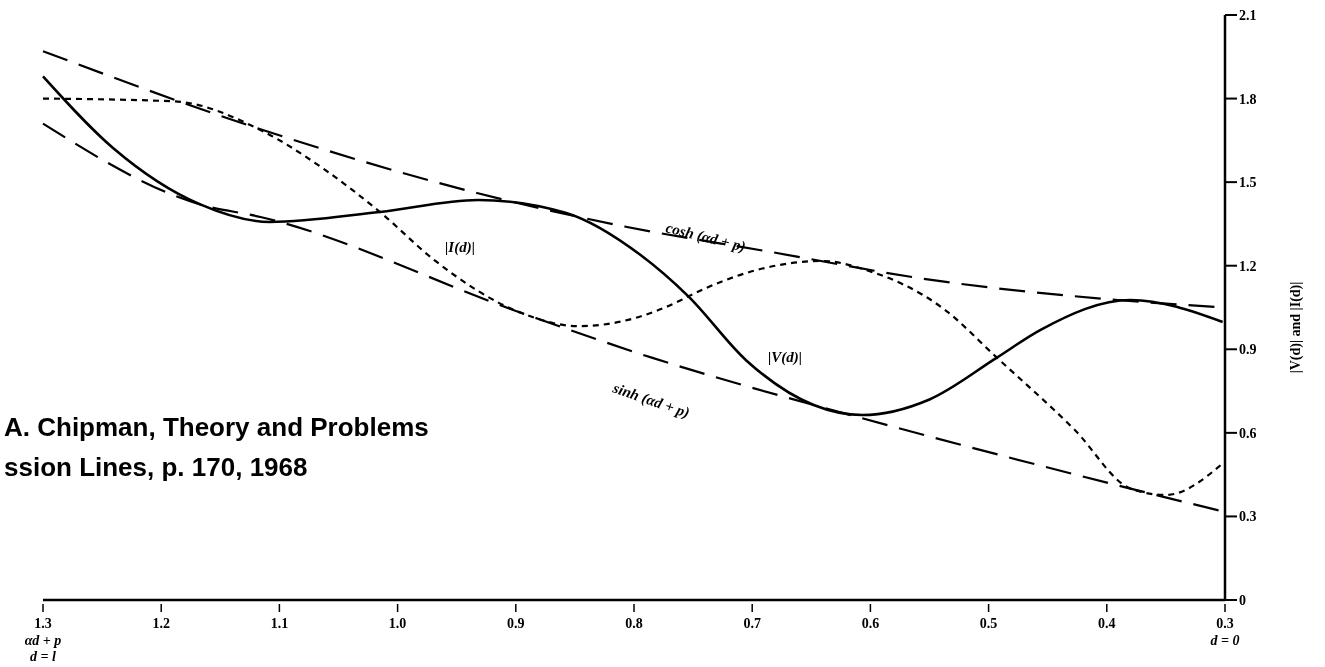 This screenshot has width=1325, height=667. I want to click on x-tick-label: 0.5, so click(988, 623).